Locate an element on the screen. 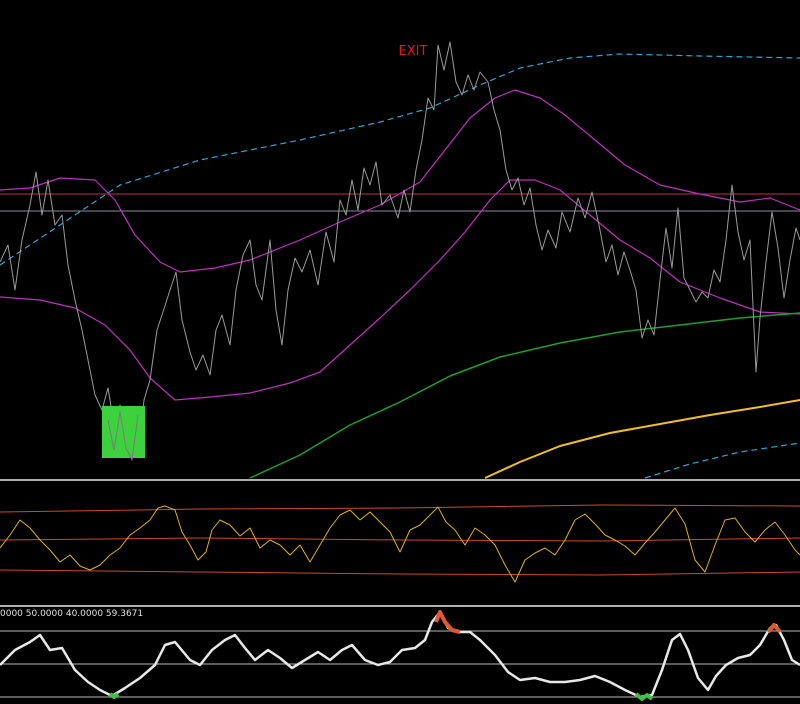  exit-label: EXIT is located at coordinates (413, 51).